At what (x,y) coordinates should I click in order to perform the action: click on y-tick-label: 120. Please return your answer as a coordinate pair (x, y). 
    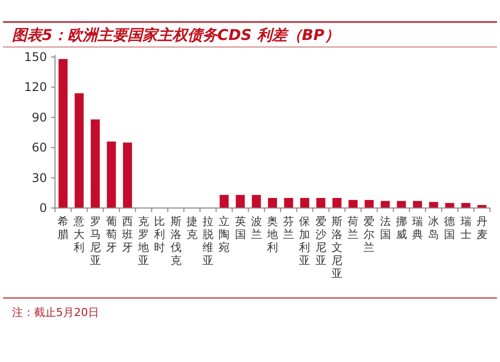
    Looking at the image, I should click on (35, 87).